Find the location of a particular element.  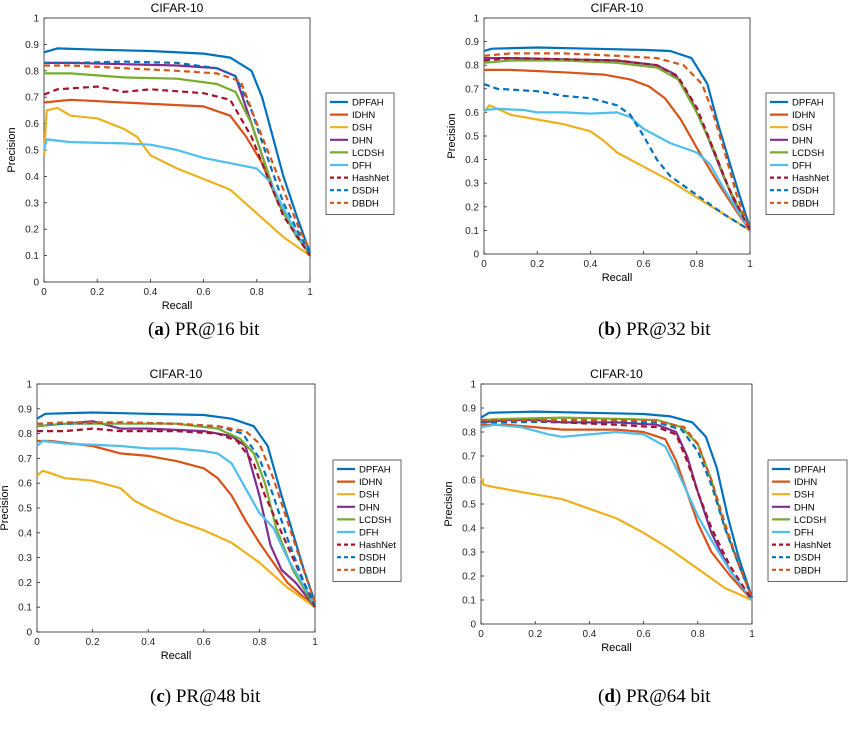

y-tick-label: 0.7 is located at coordinates (469, 457).